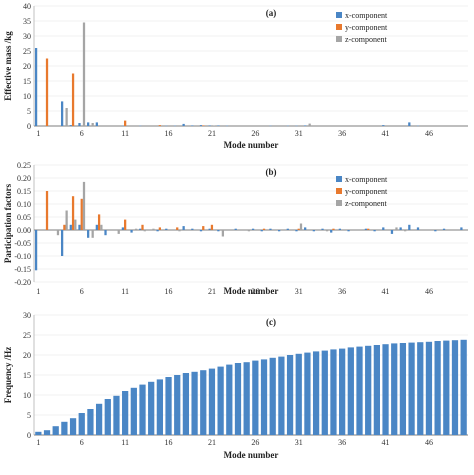 This screenshot has width=474, height=475. What do you see at coordinates (255, 291) in the screenshot?
I see `x-tick-label: 26` at bounding box center [255, 291].